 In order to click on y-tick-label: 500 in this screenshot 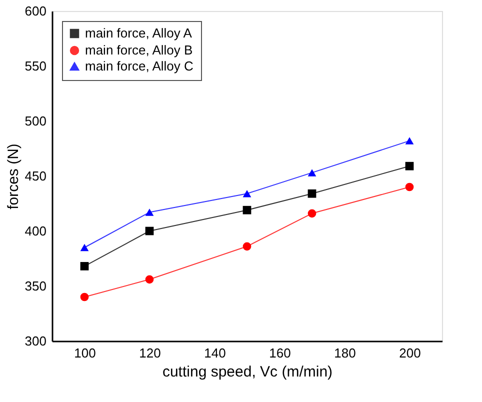, I will do `click(35, 121)`.